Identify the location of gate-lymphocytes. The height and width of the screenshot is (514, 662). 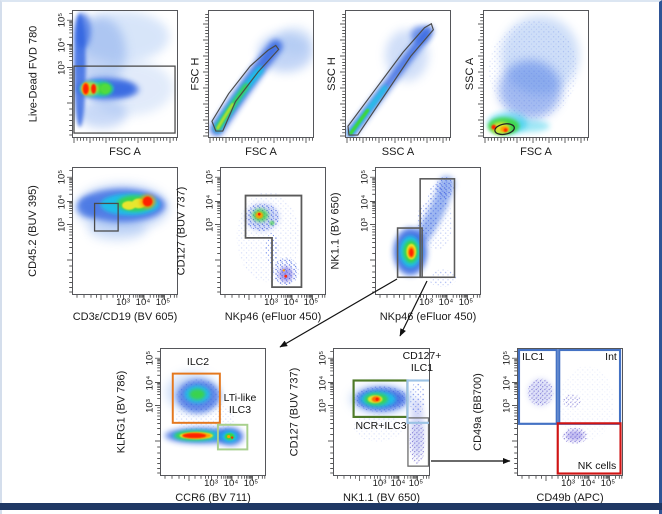
(504, 129).